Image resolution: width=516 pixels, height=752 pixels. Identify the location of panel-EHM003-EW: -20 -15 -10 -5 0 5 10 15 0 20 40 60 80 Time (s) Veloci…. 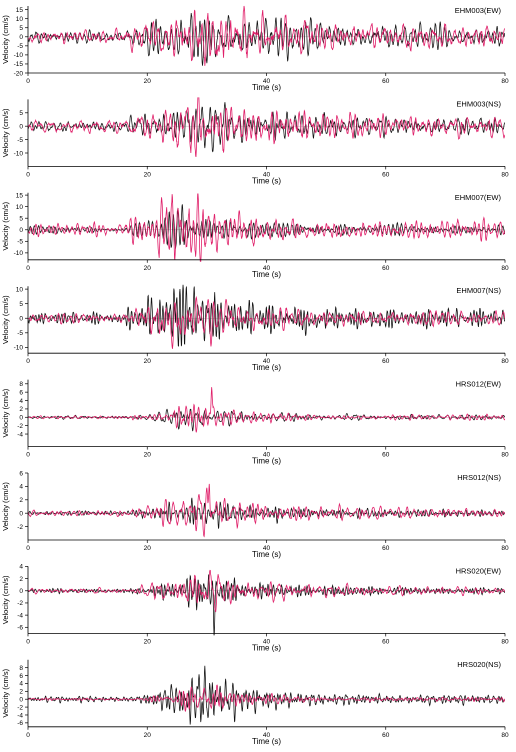
(255, 48).